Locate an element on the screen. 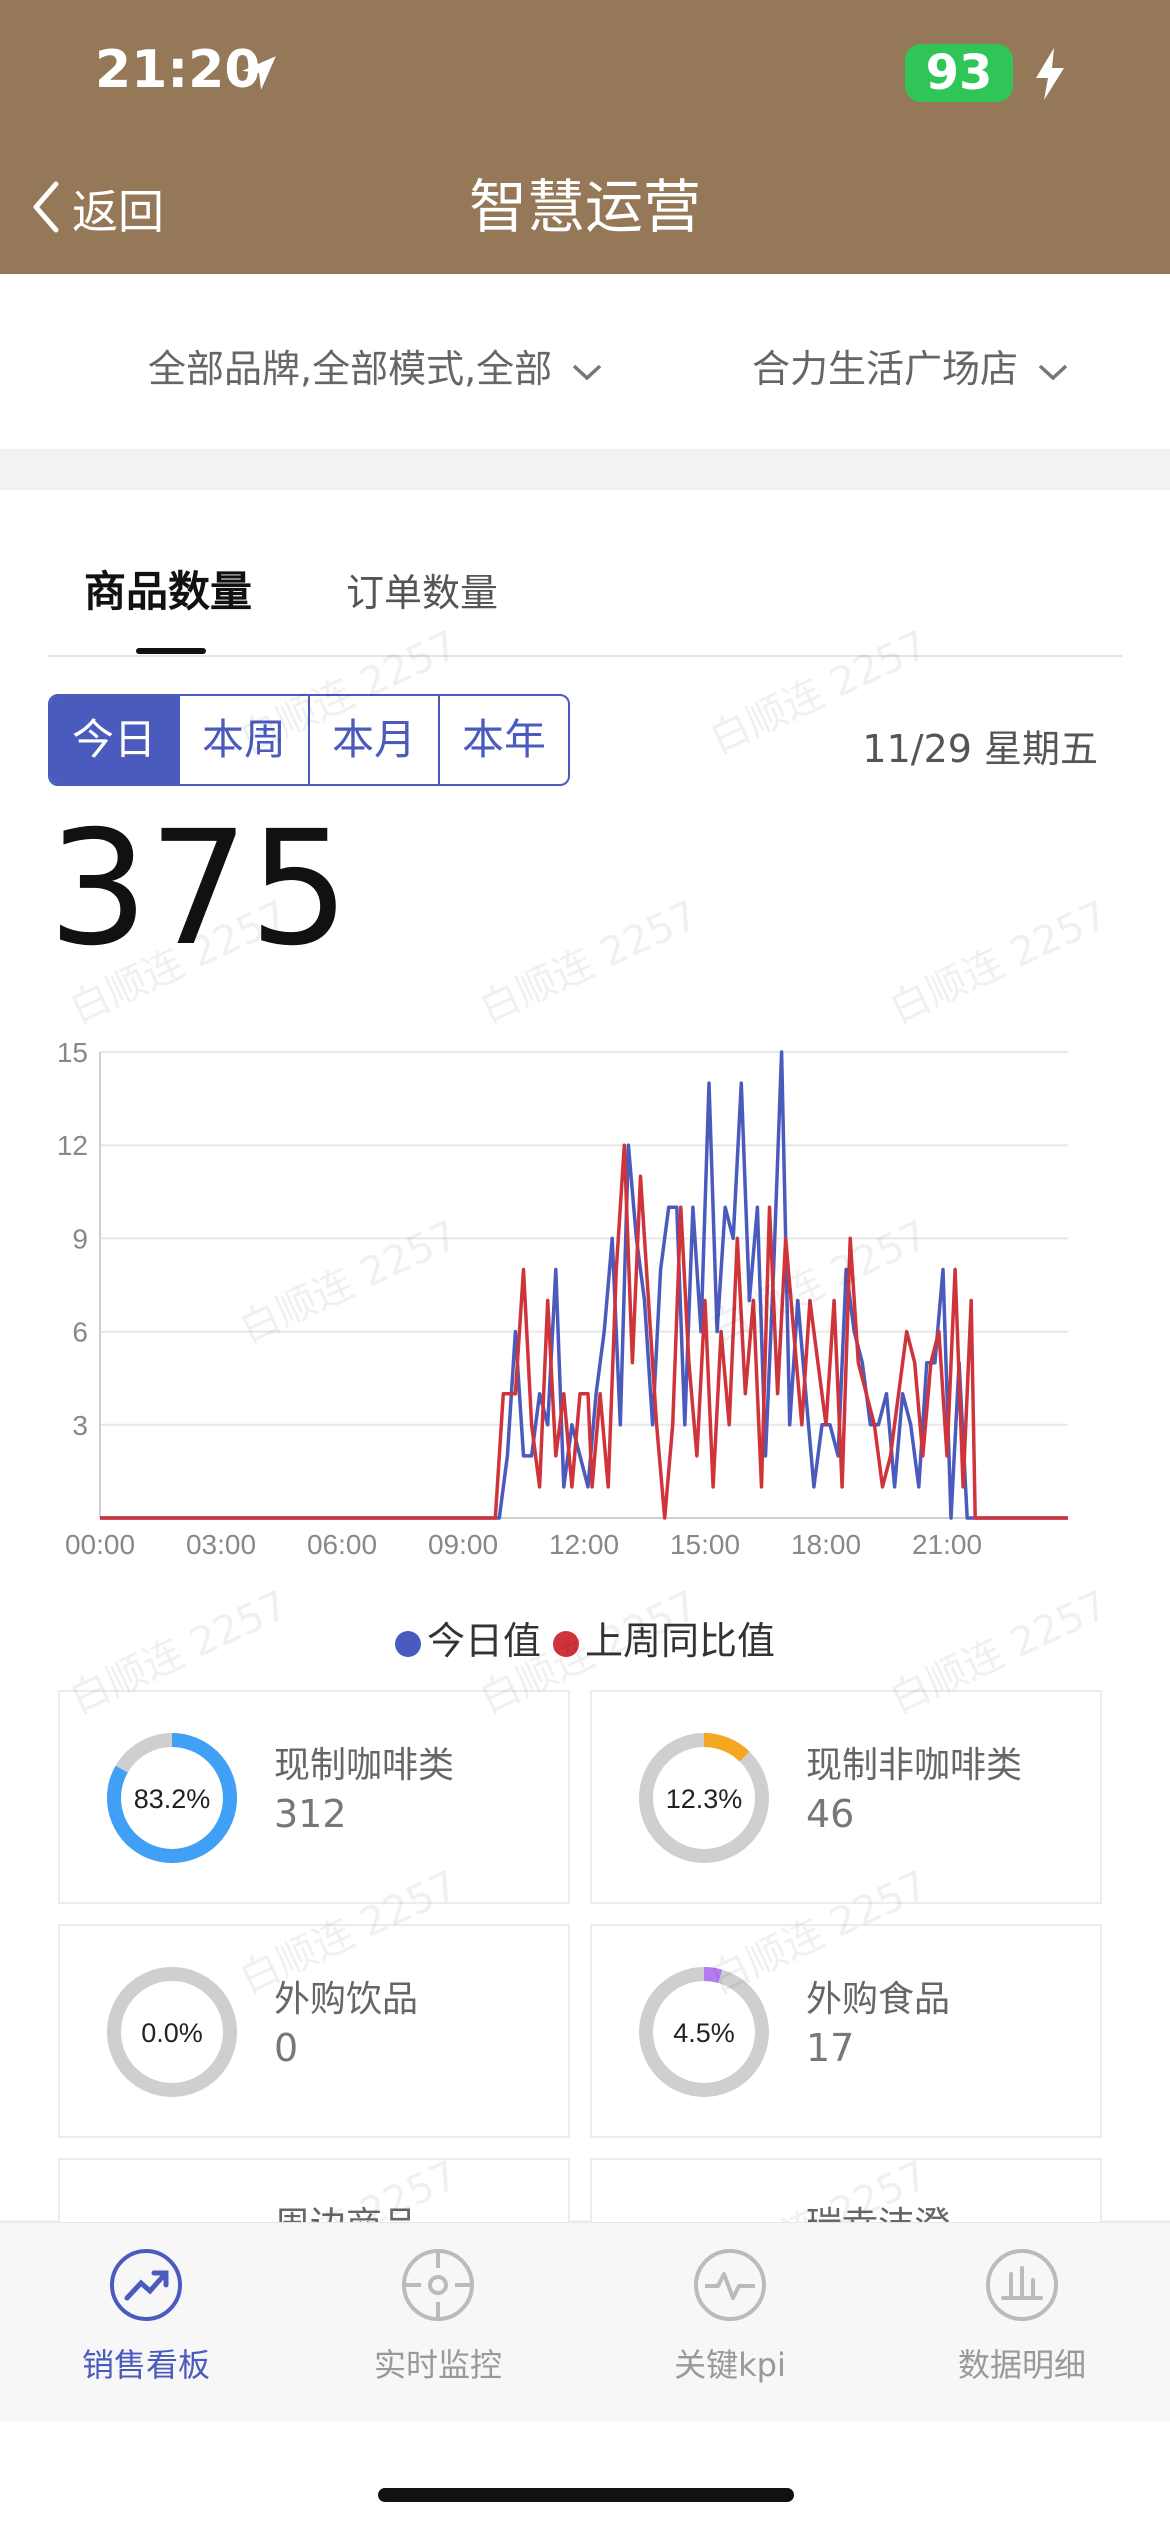 This screenshot has height=2532, width=1170. x-tick-label: 21:00 is located at coordinates (947, 1544).